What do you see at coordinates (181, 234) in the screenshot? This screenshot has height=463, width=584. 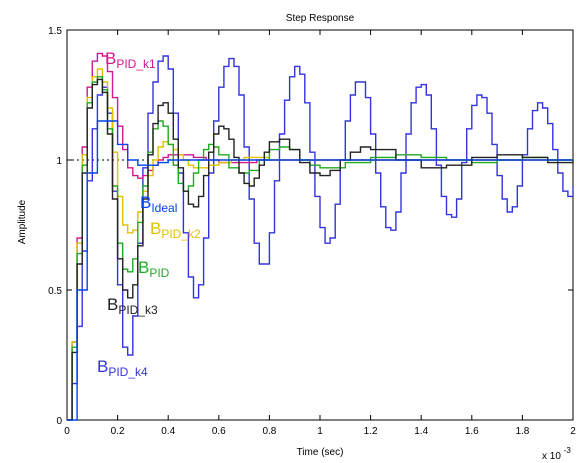 I see `series-label-subscript: PID_k2` at bounding box center [181, 234].